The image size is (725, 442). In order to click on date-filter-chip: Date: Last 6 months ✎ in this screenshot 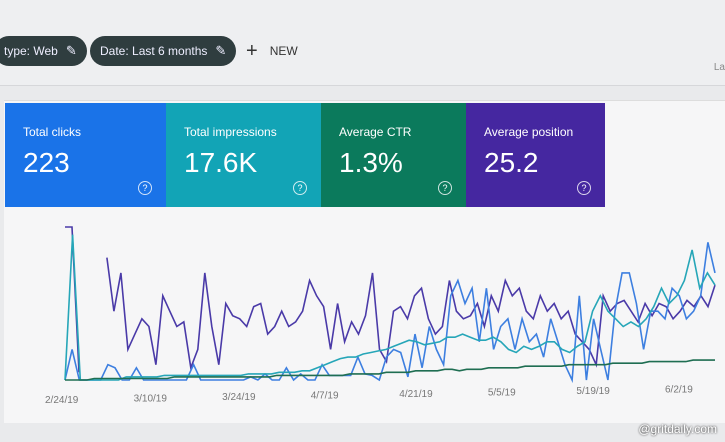, I will do `click(163, 51)`.